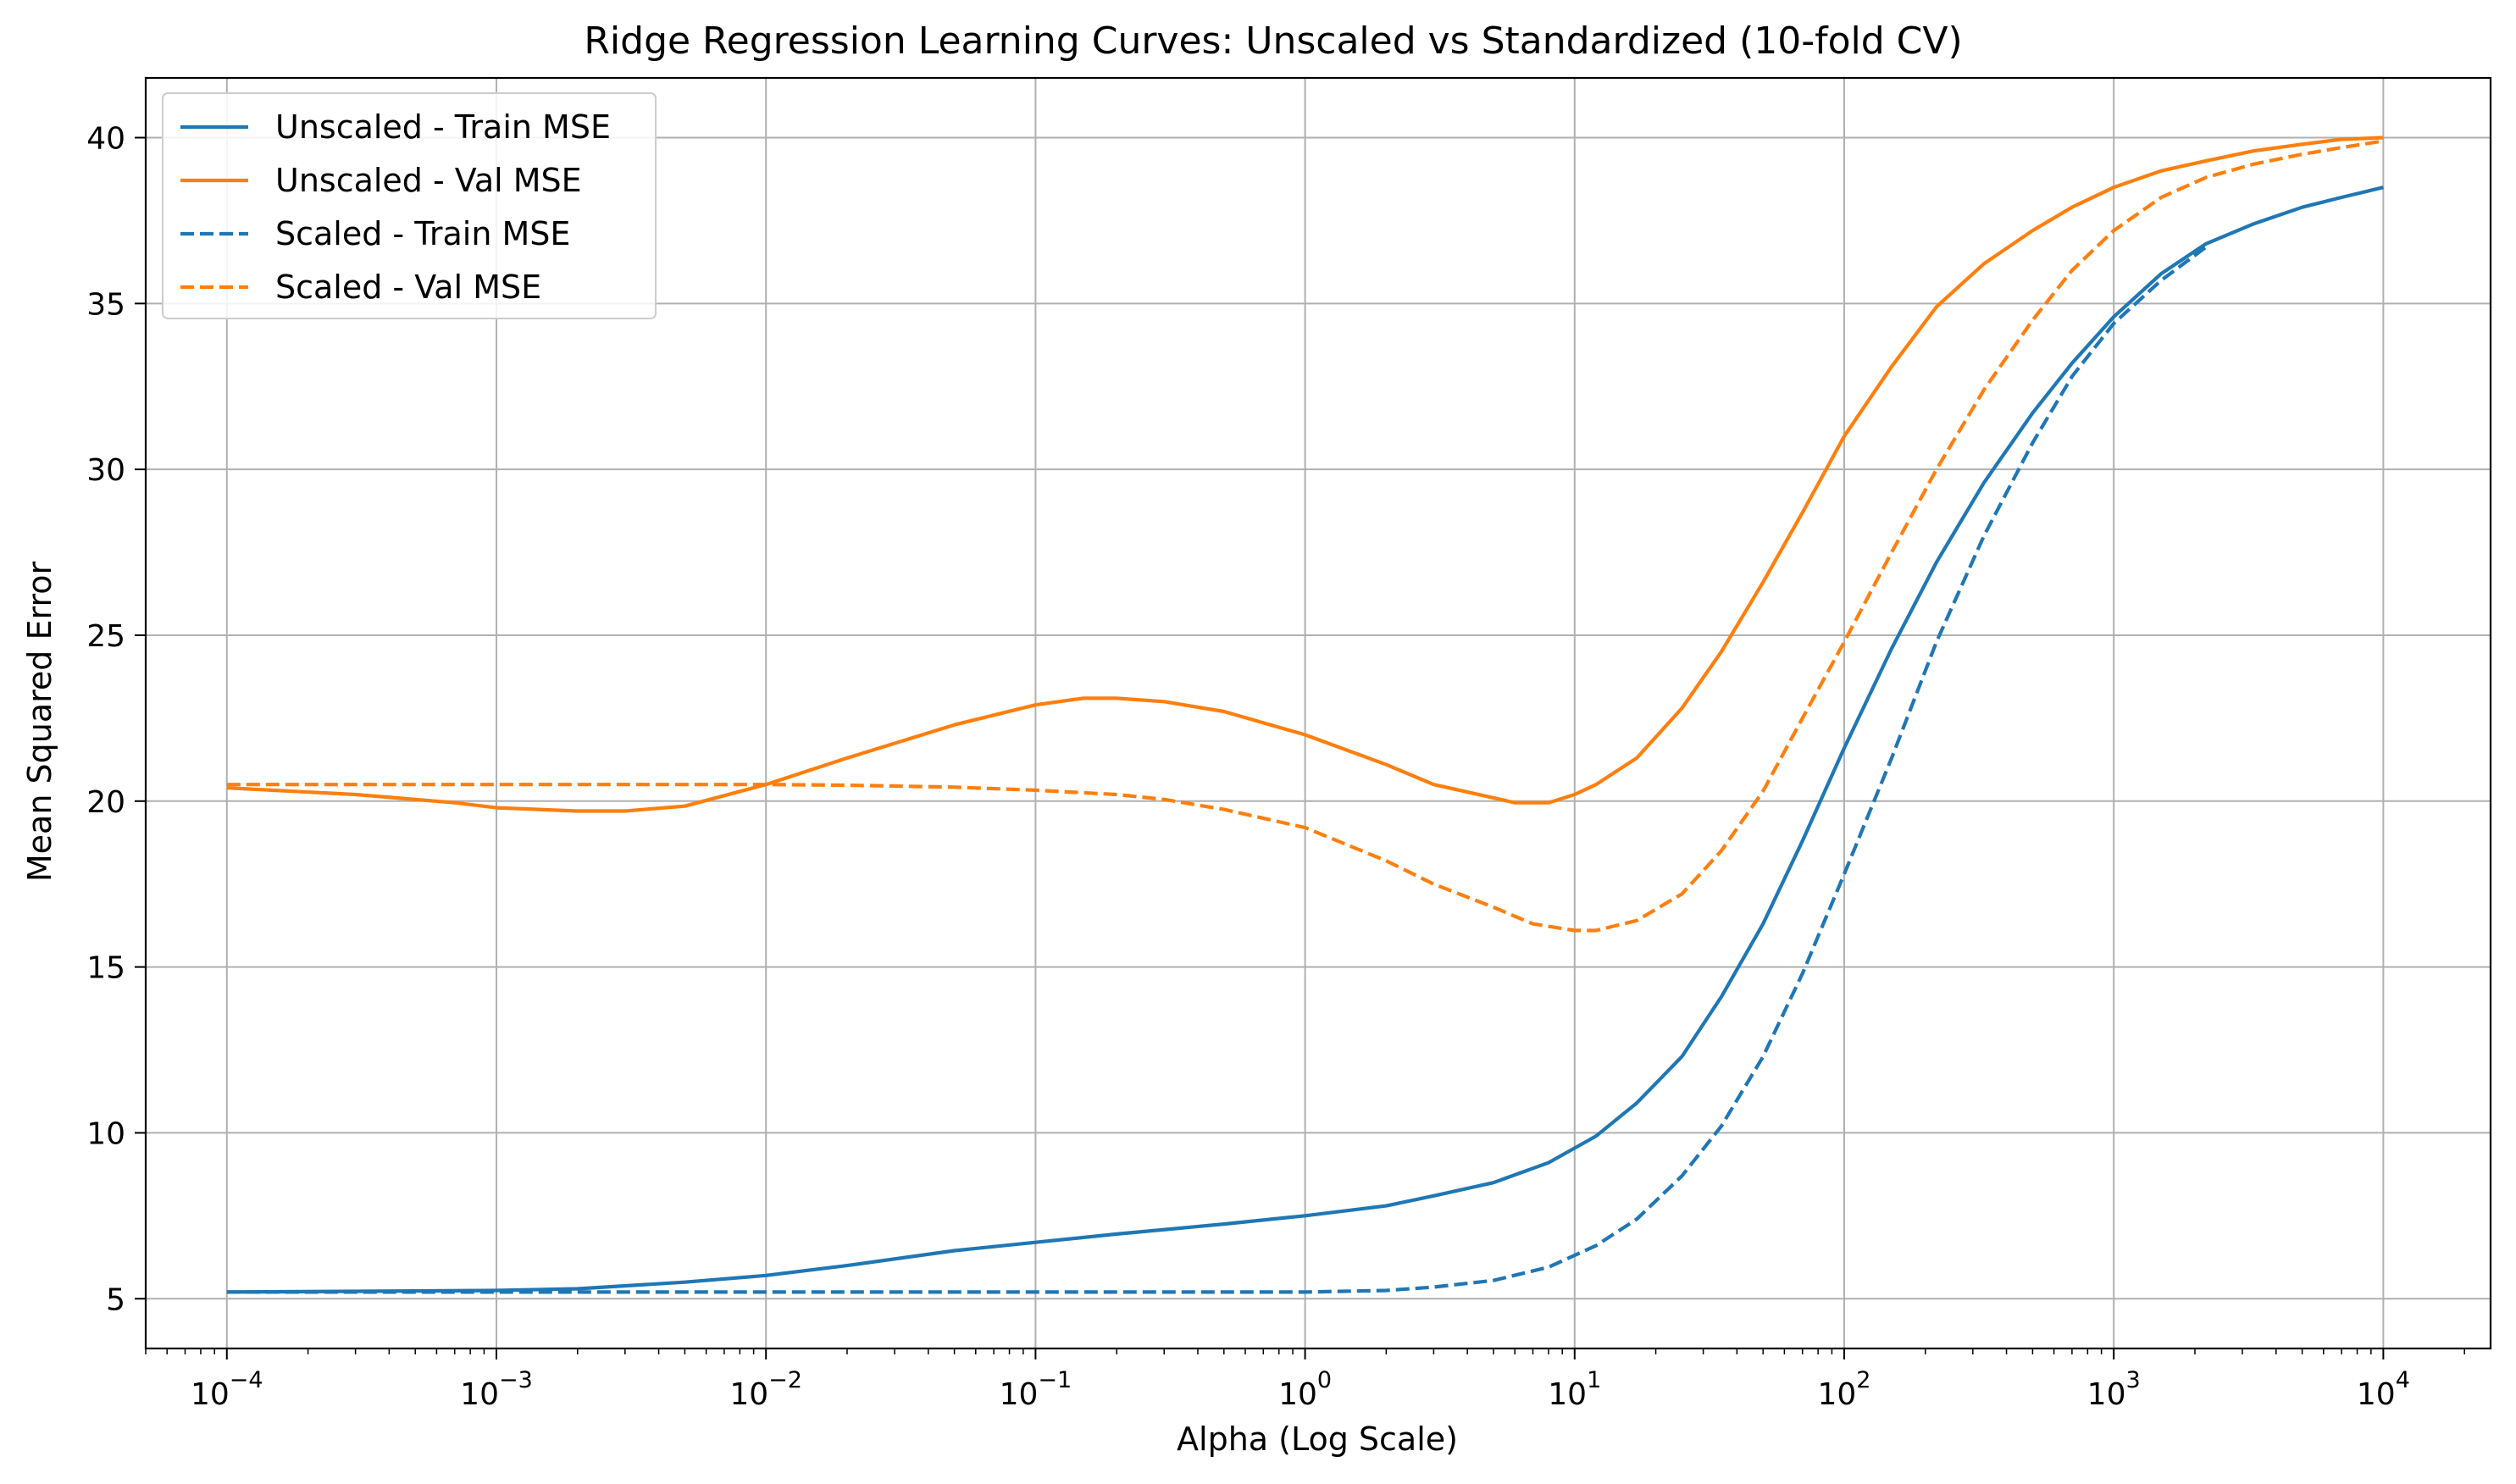  I want to click on y-tick-label: 20, so click(106, 802).